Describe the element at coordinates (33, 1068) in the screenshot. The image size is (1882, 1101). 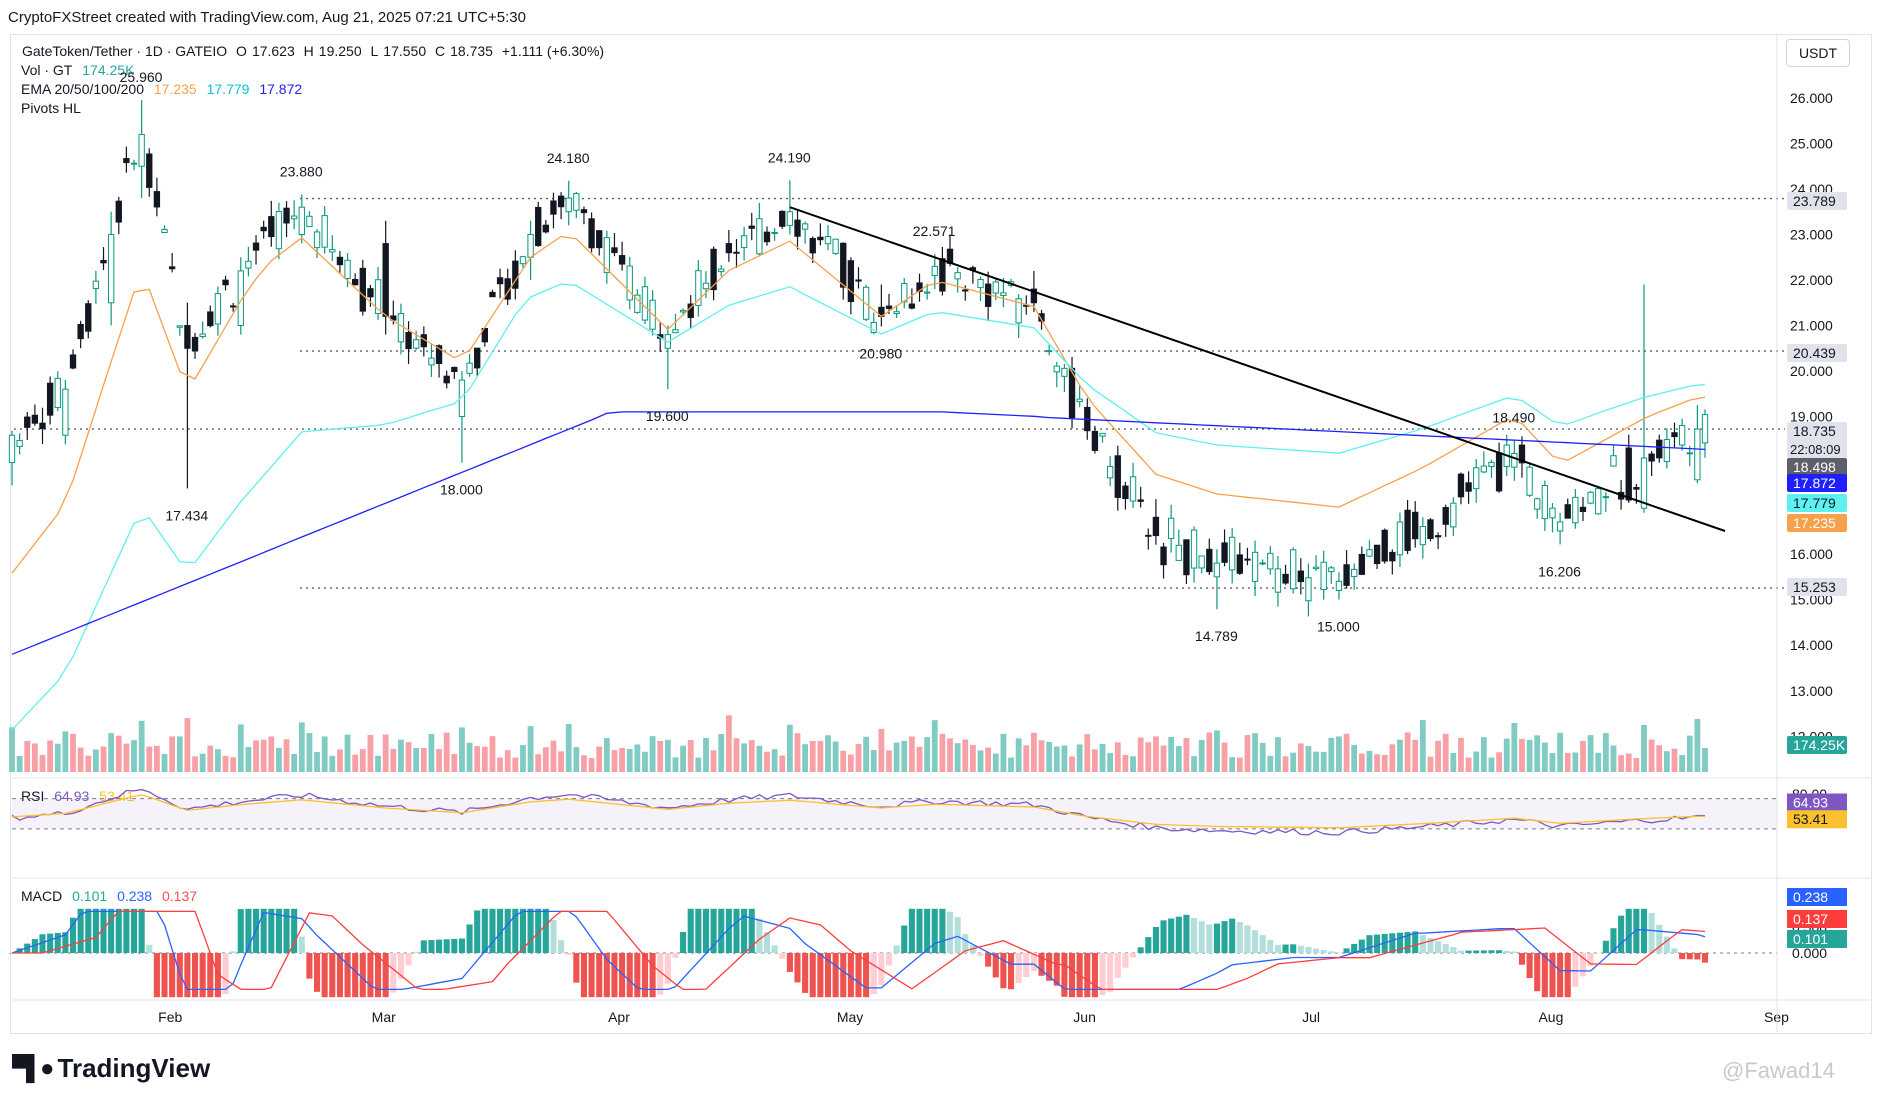
I see `tradingview-logo-icon: ▀▌●` at that location.